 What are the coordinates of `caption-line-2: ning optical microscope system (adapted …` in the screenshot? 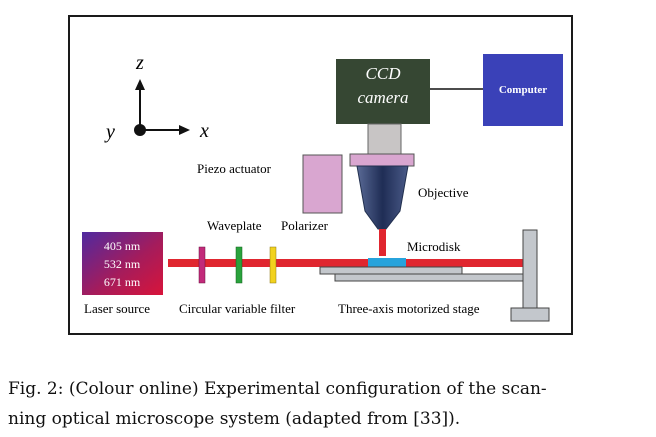 It's located at (234, 419).